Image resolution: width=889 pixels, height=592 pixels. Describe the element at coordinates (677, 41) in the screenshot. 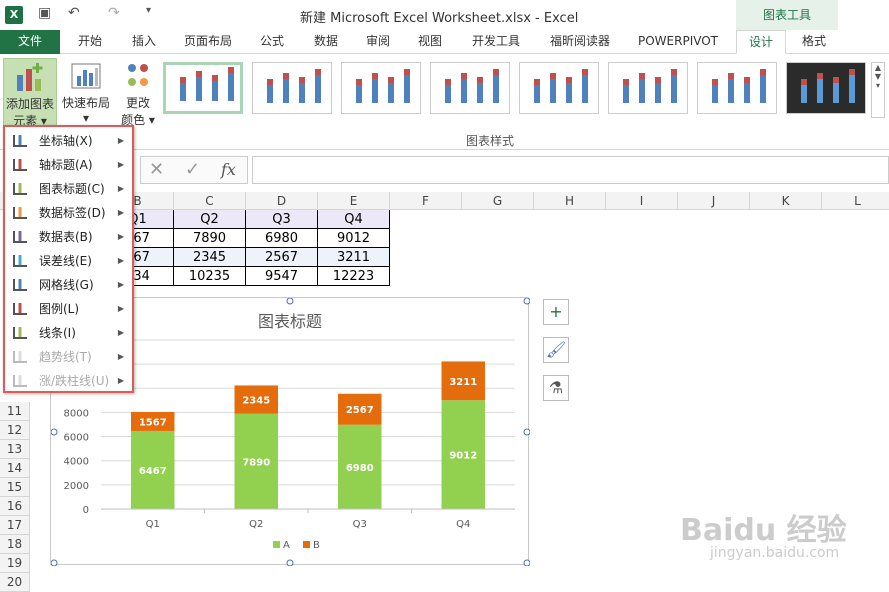

I see `tab-powerpivot: POWERPIVOT` at that location.